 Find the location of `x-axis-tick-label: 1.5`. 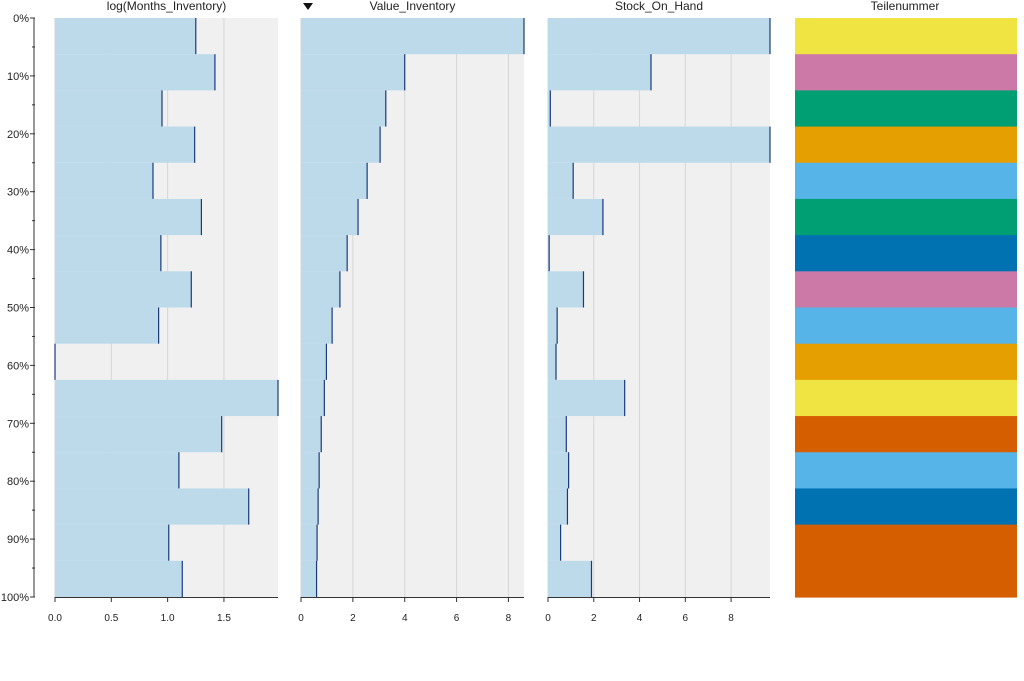

x-axis-tick-label: 1.5 is located at coordinates (224, 618).